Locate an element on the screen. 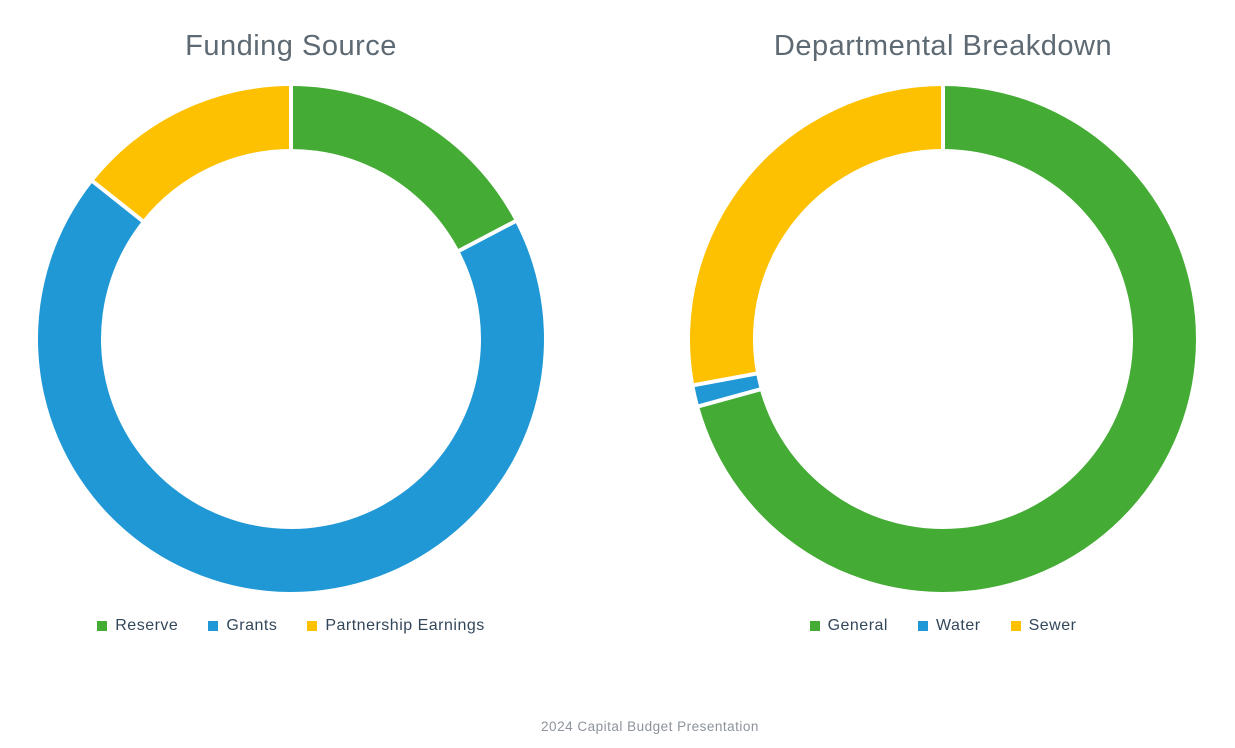 The height and width of the screenshot is (748, 1235). chart-title-funding-source: Funding Source is located at coordinates (291, 46).